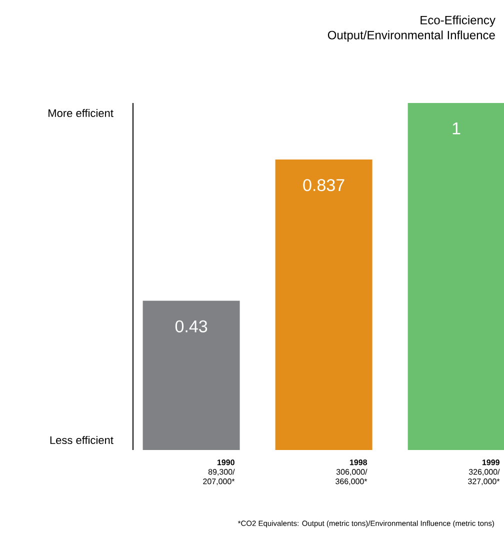 The width and height of the screenshot is (504, 541). Describe the element at coordinates (484, 473) in the screenshot. I see `x-tick-label: 1999 326,000/ 327,000*` at that location.